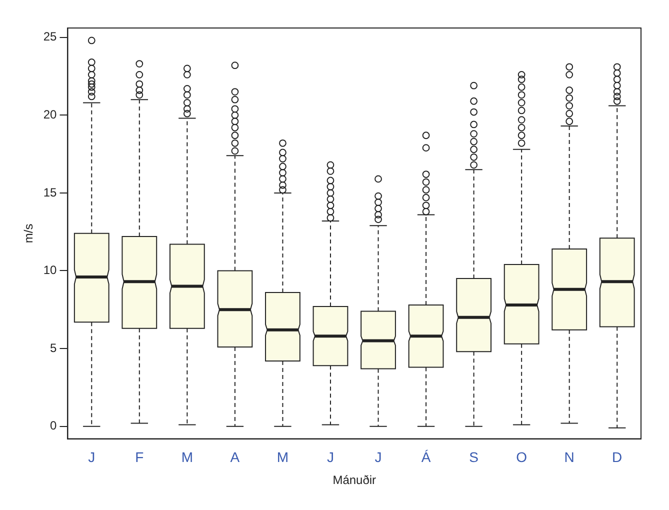 This screenshot has height=510, width=669. Describe the element at coordinates (29, 234) in the screenshot. I see `y-axis-title: m/s` at that location.